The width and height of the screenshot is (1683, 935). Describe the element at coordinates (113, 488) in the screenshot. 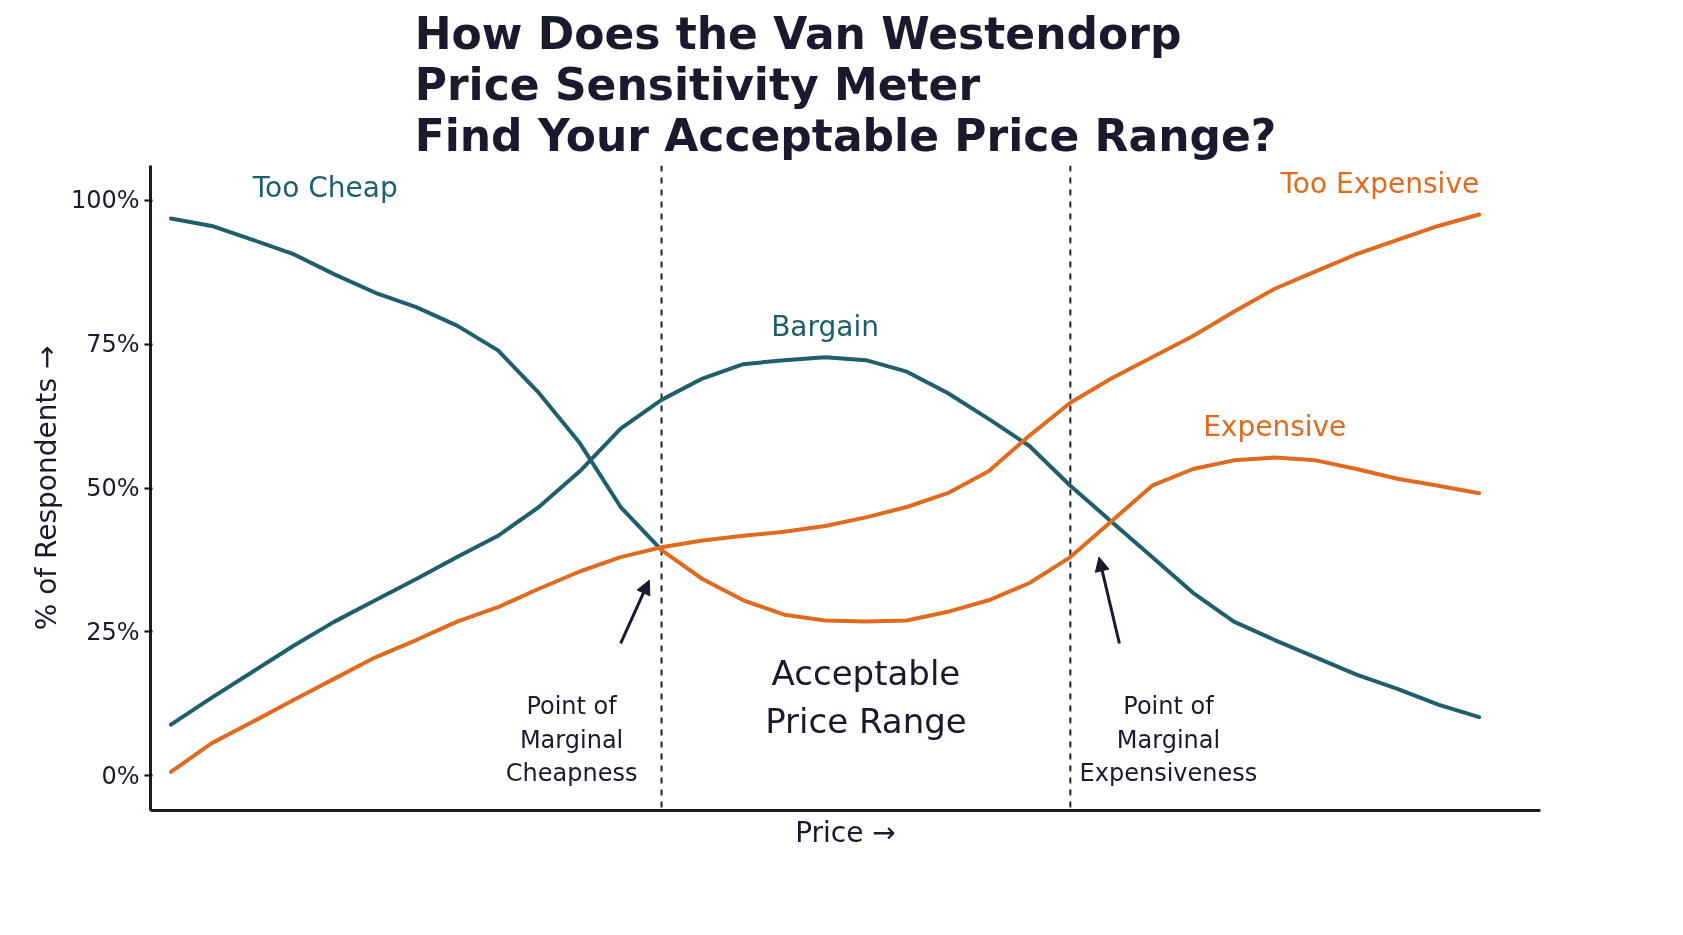

I see `y-tick-label: 50%` at that location.